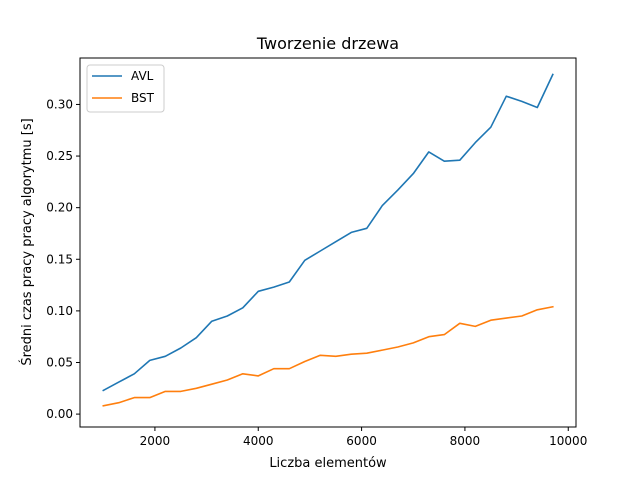 Image resolution: width=640 pixels, height=484 pixels. Describe the element at coordinates (361, 441) in the screenshot. I see `x-tick-label: 6000` at that location.